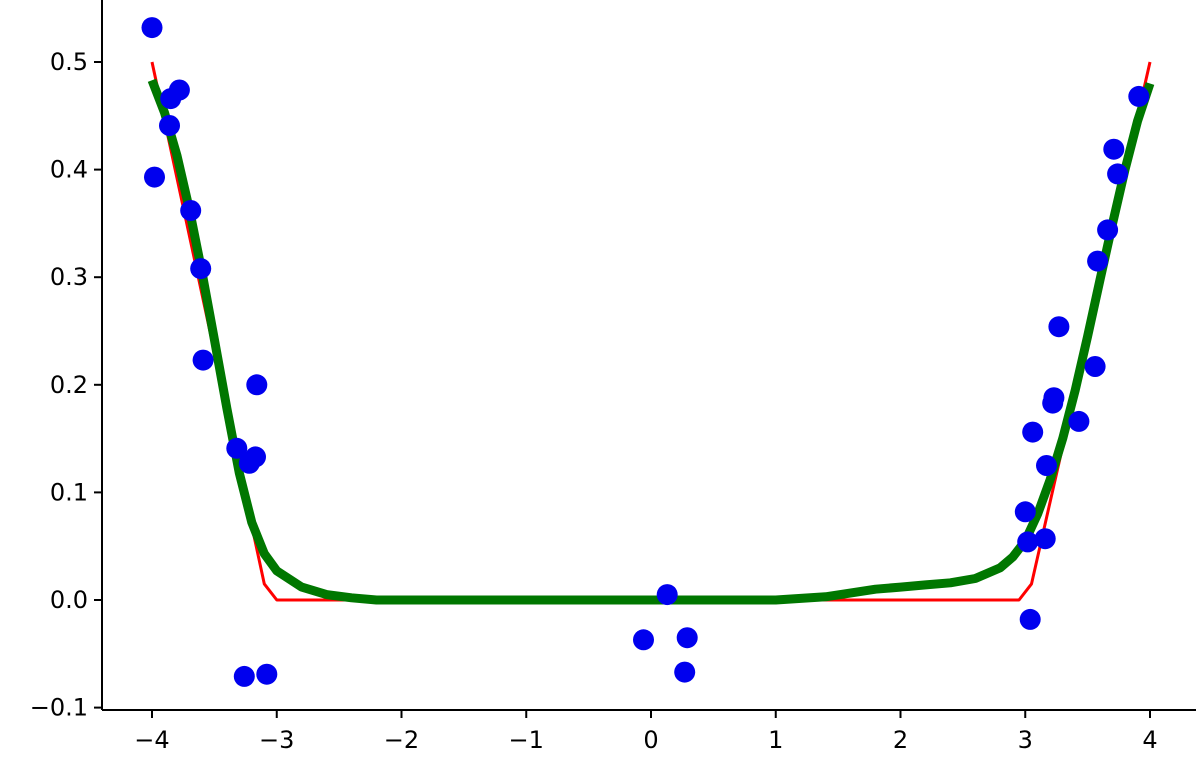 Image resolution: width=1196 pixels, height=764 pixels. What do you see at coordinates (69, 600) in the screenshot?
I see `y-tick-label: 0.0` at bounding box center [69, 600].